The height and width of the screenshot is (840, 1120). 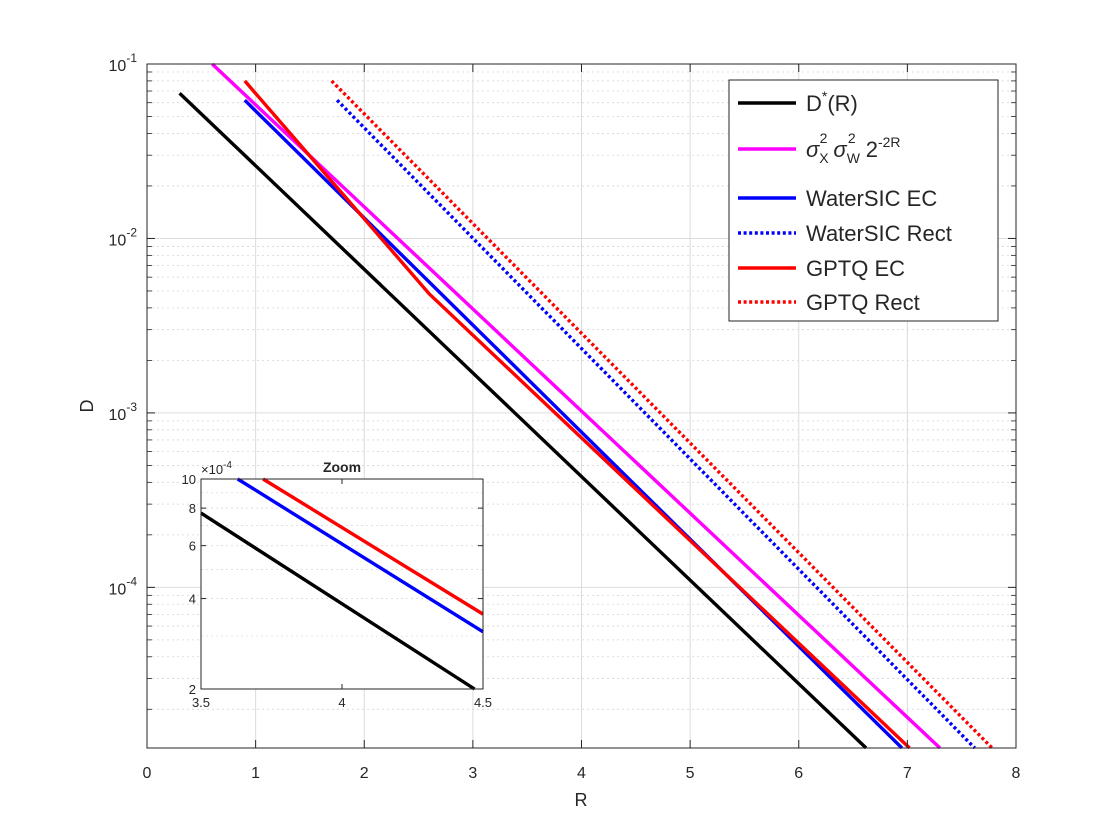 What do you see at coordinates (854, 158) in the screenshot?
I see `legend-sigma-2-sub: W` at bounding box center [854, 158].